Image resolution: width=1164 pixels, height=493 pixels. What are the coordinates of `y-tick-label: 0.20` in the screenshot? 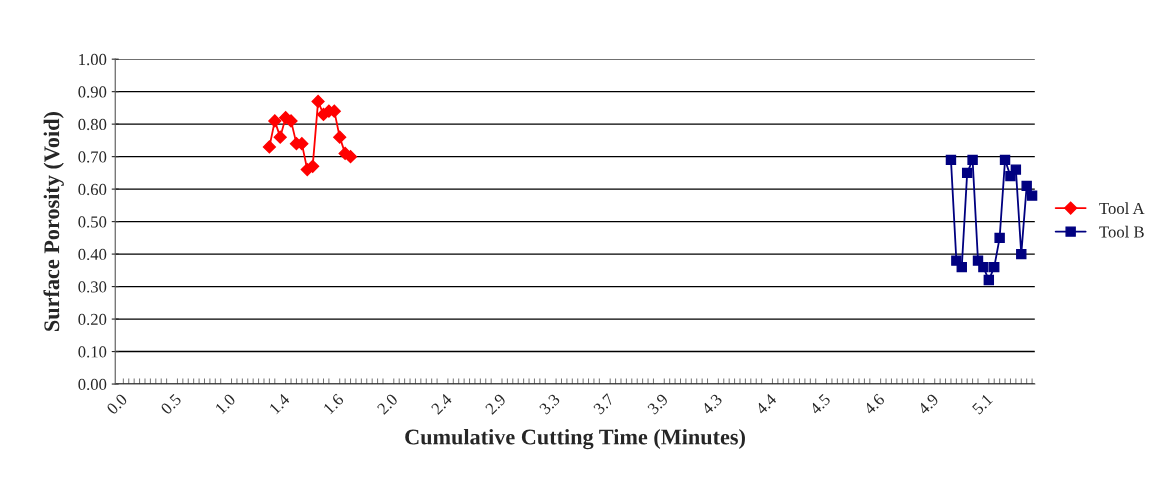 It's located at (92, 319).